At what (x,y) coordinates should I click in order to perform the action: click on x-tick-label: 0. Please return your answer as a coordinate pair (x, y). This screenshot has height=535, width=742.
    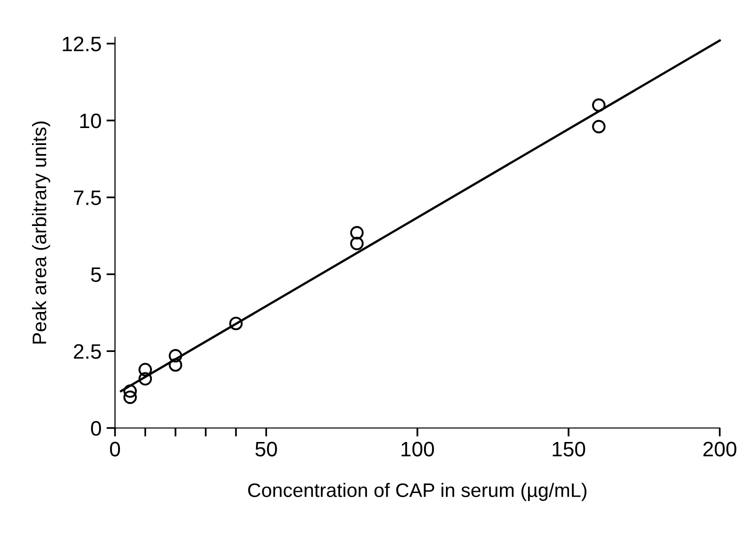
    Looking at the image, I should click on (115, 449).